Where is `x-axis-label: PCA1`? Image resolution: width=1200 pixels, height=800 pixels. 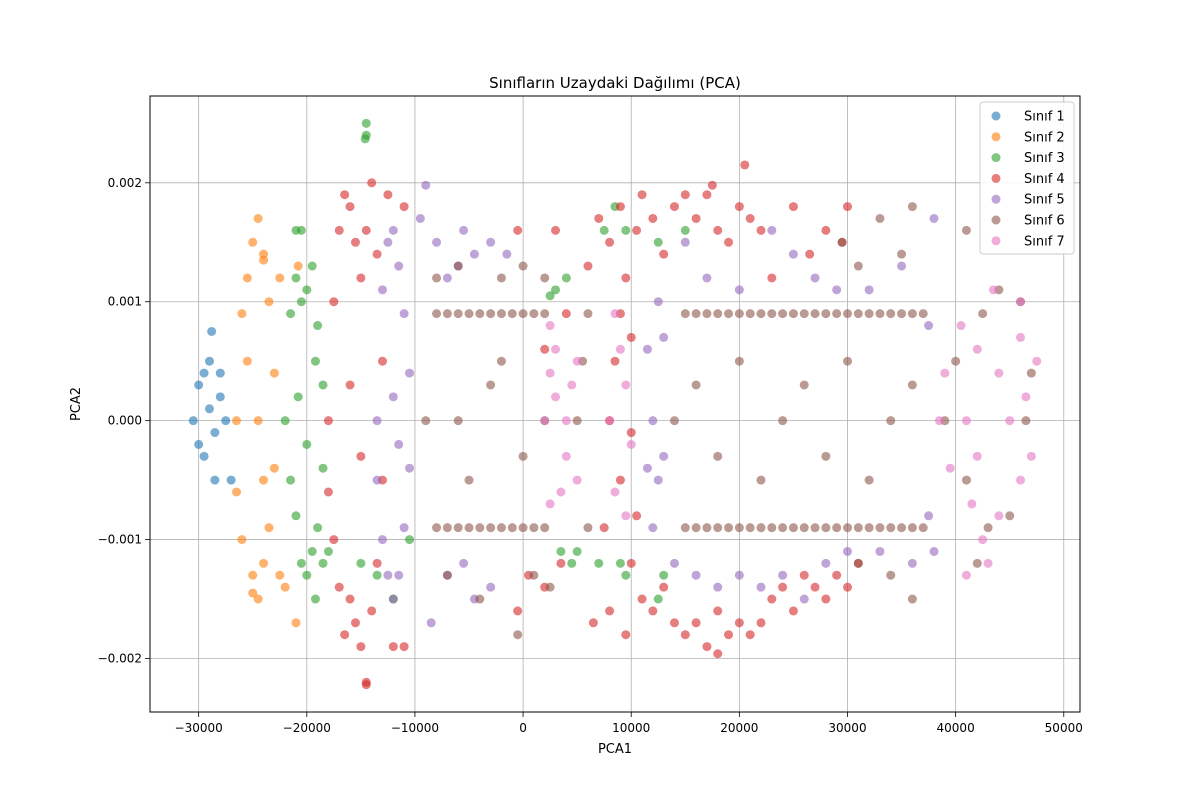
x-axis-label: PCA1 is located at coordinates (615, 749).